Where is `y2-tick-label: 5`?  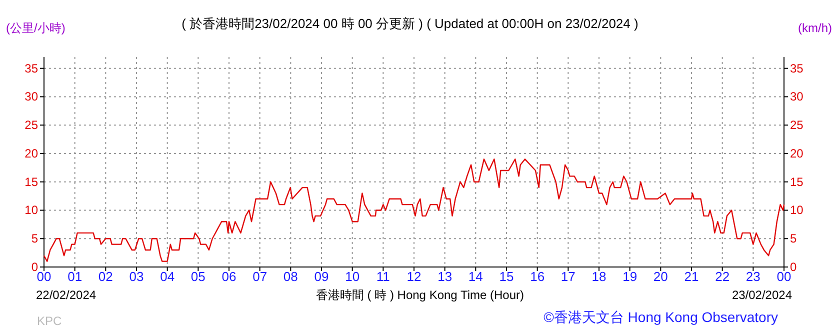 y2-tick-label: 5 is located at coordinates (793, 239).